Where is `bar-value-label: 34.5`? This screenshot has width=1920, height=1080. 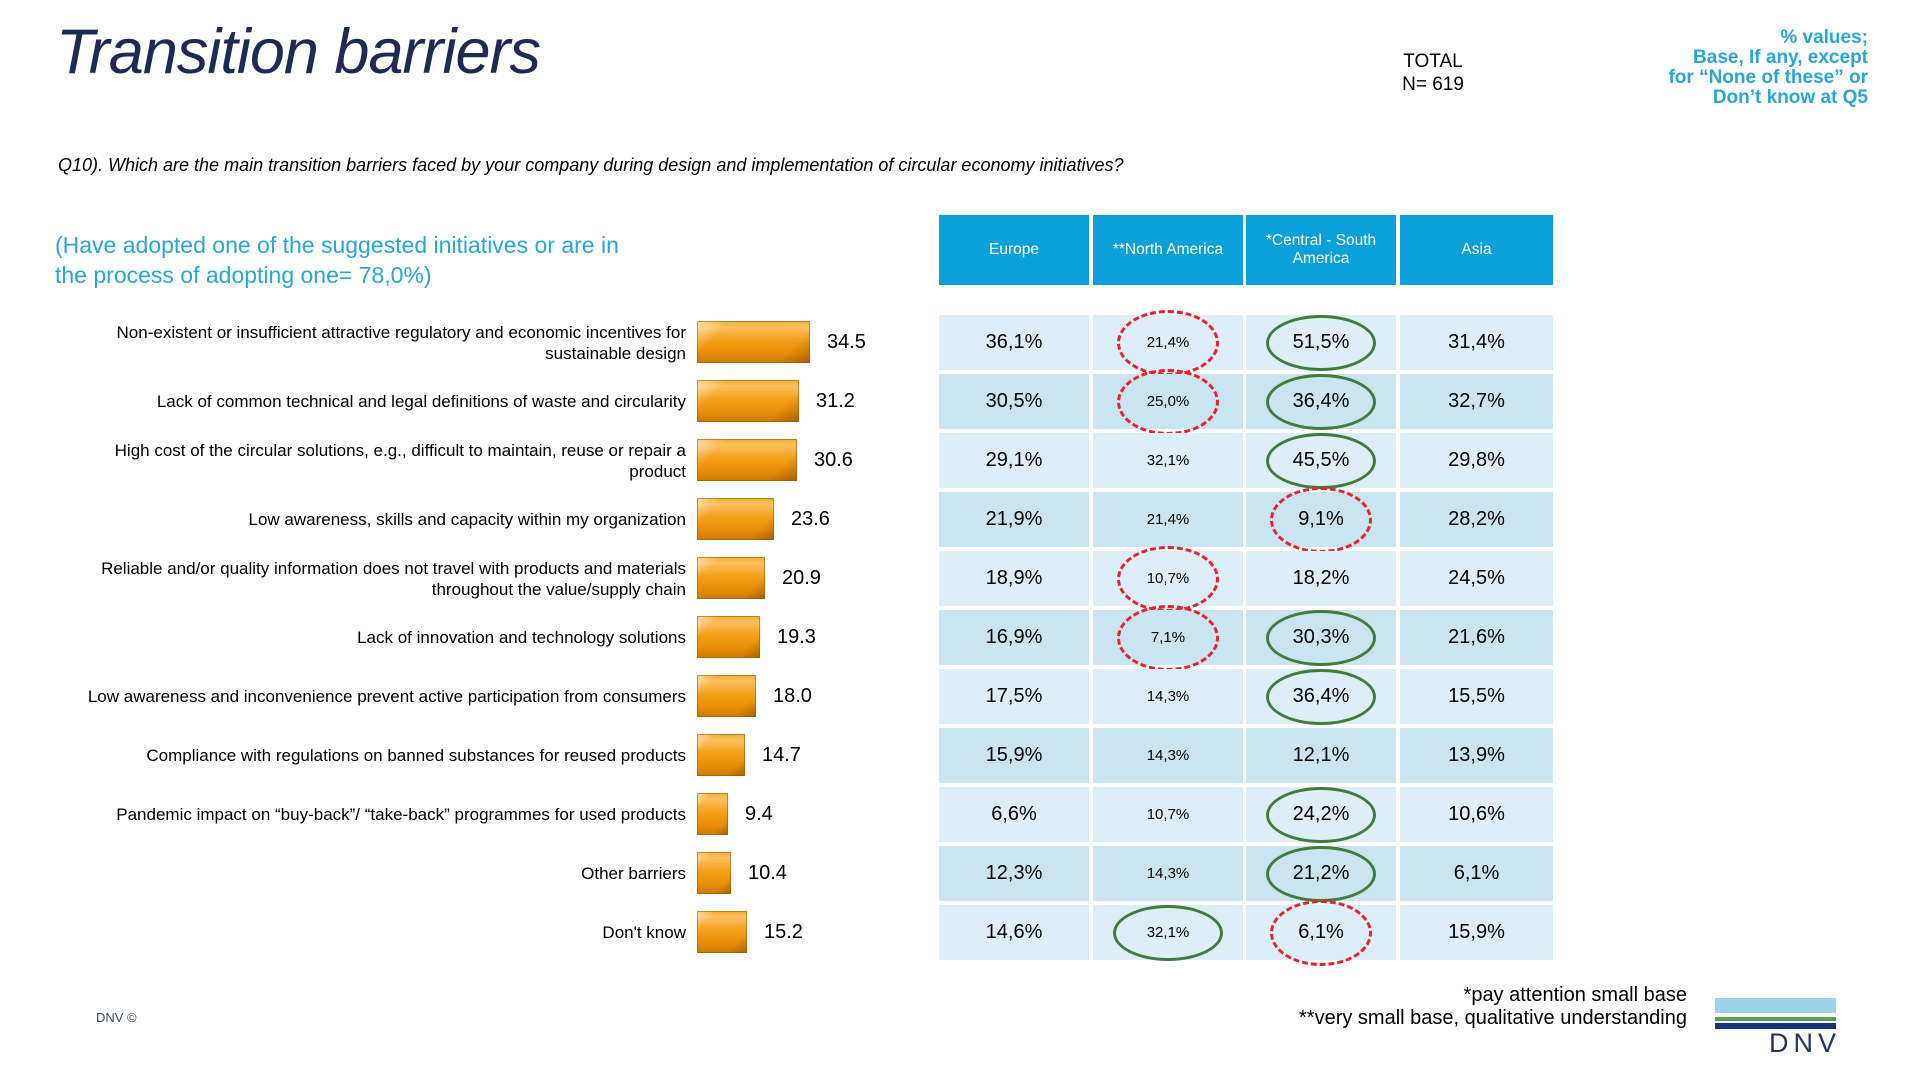
bar-value-label: 34.5 is located at coordinates (846, 342).